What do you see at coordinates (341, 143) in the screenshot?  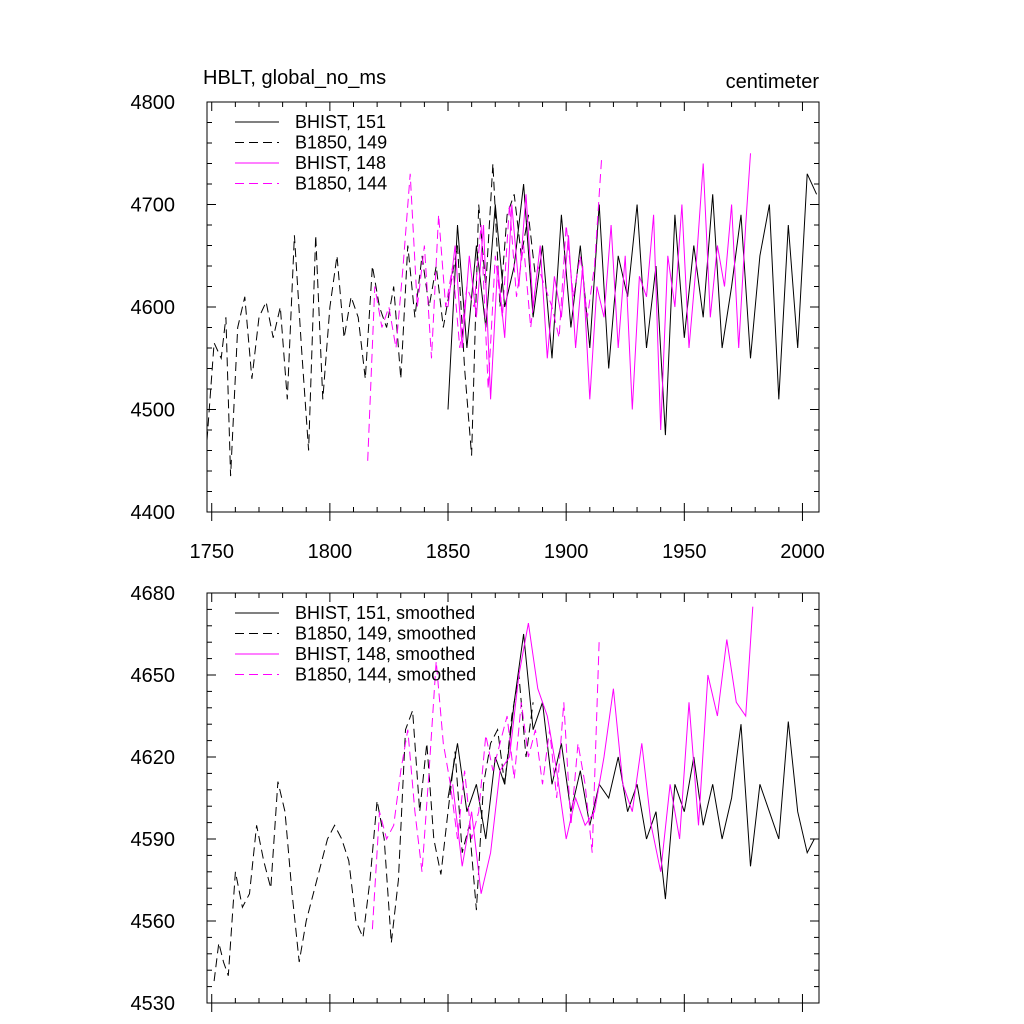 I see `legend-label-1: B1850, 149` at bounding box center [341, 143].